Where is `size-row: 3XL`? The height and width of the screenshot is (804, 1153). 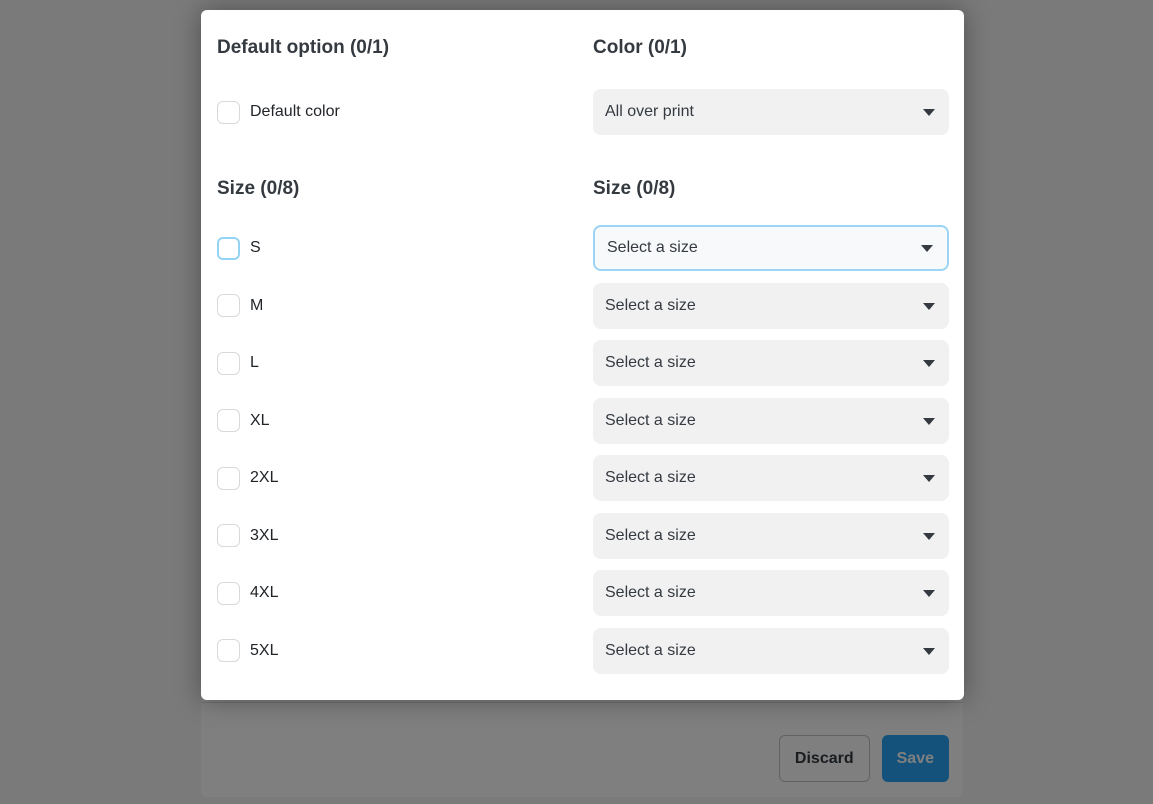
size-row: 3XL is located at coordinates (405, 536).